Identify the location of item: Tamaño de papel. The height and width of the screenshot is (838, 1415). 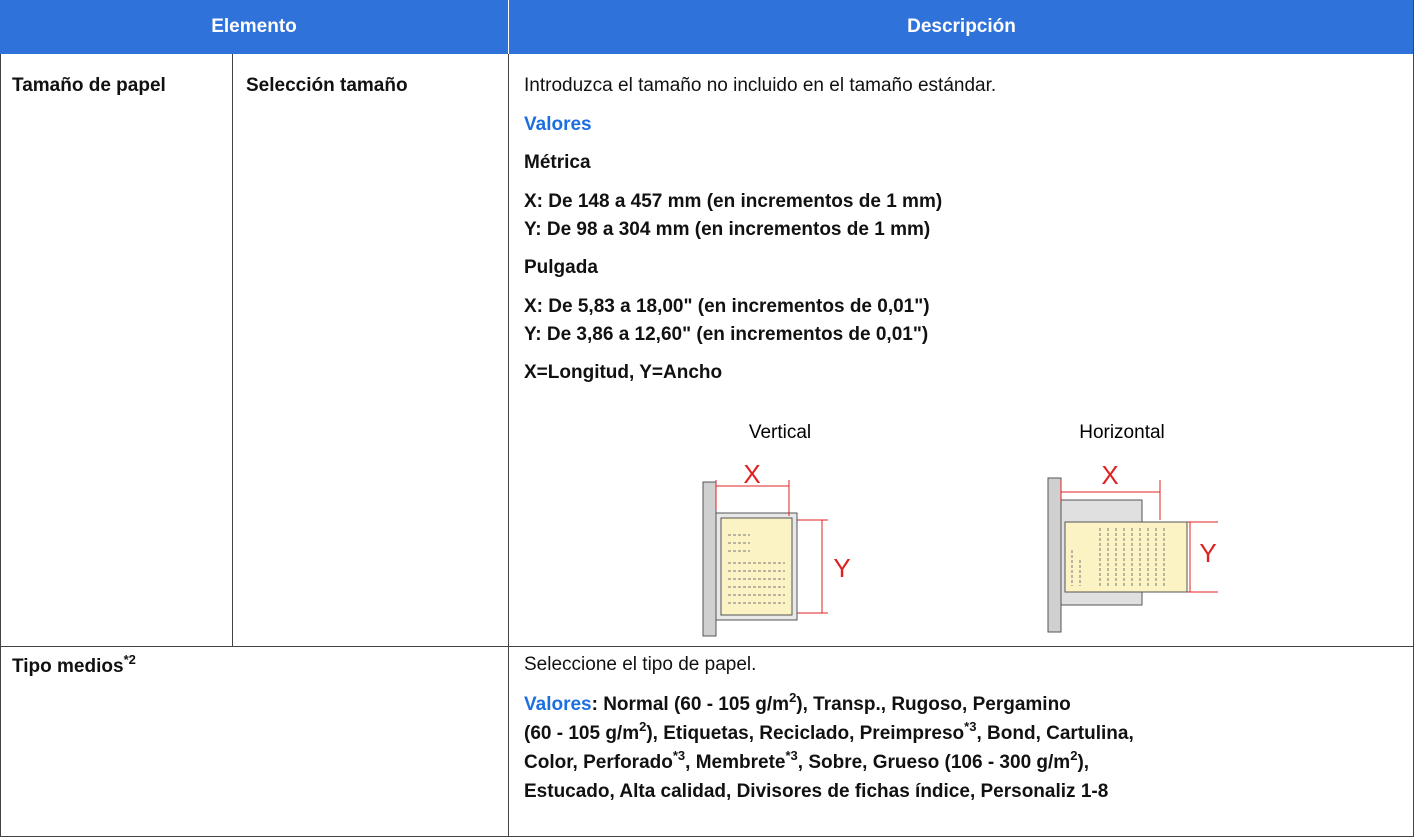
(89, 85).